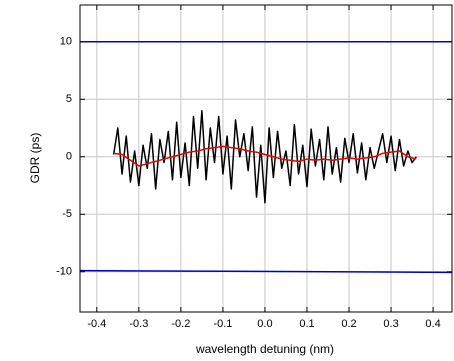 The height and width of the screenshot is (361, 454). I want to click on x-tick-label: -0.3, so click(138, 324).